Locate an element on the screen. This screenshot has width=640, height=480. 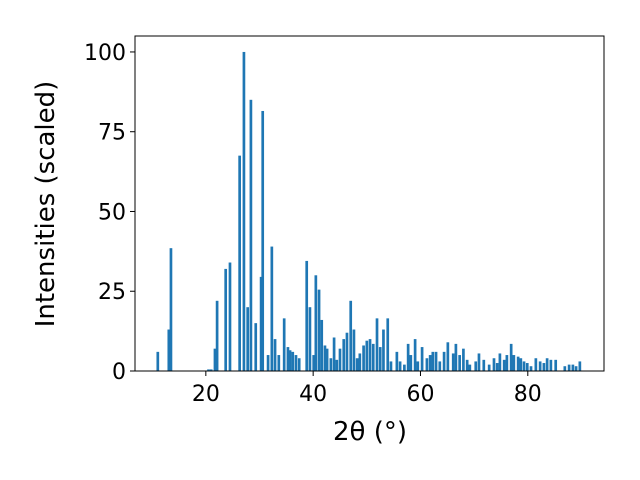
y-axis-label: Intensities (scaled) is located at coordinates (46, 204).